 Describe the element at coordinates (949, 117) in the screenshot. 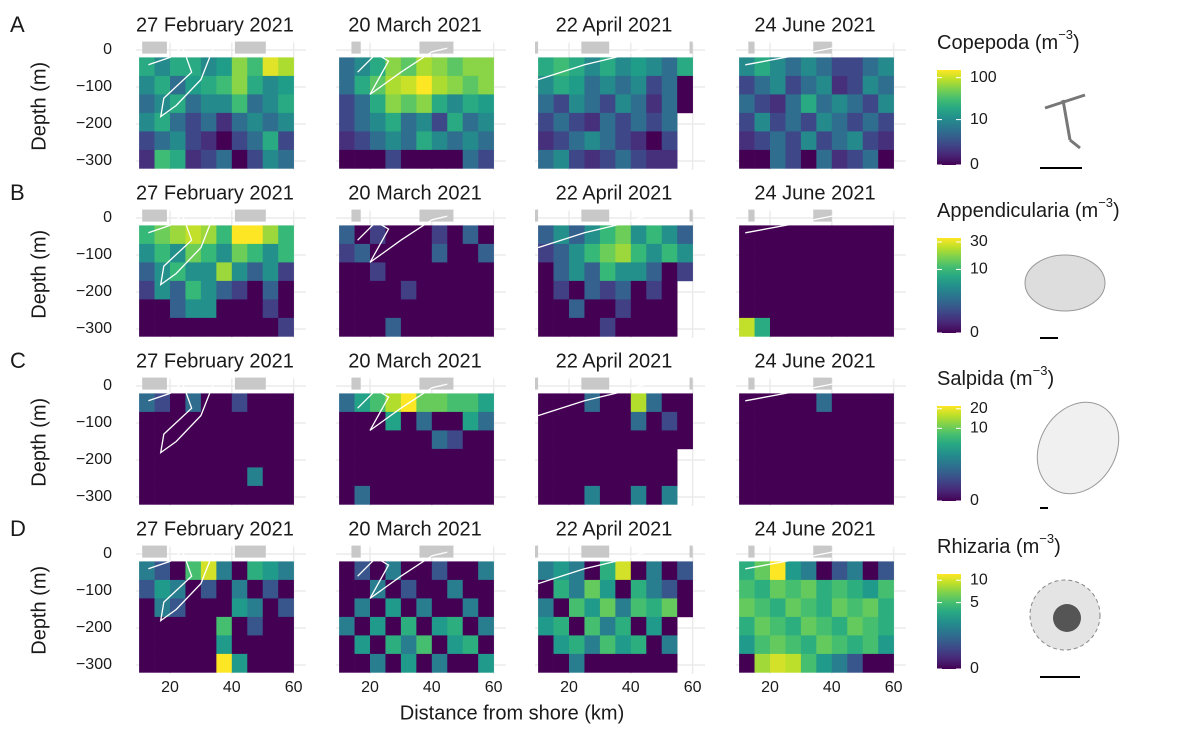

I see `colorbar` at that location.